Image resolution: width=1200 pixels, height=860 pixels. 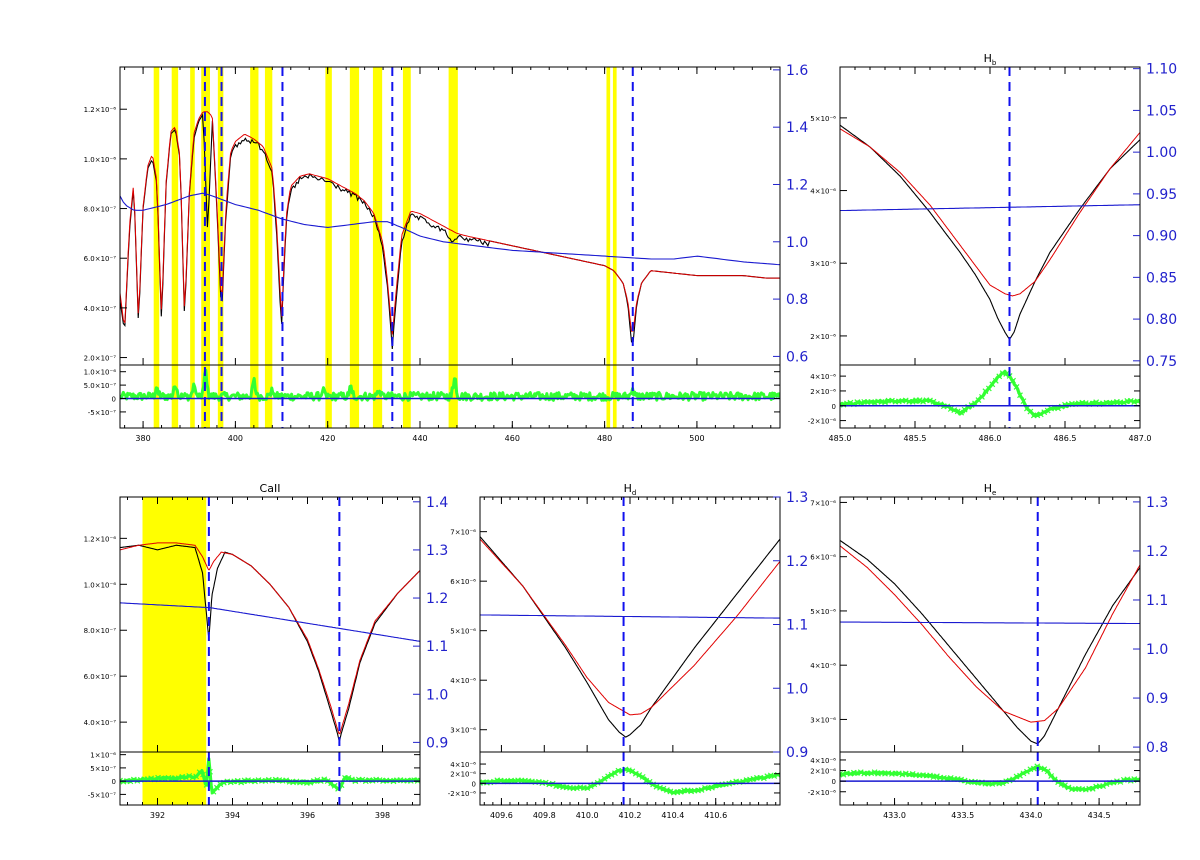 I want to click on y-tick-label: 3×10⁻⁶, so click(x=823, y=720).